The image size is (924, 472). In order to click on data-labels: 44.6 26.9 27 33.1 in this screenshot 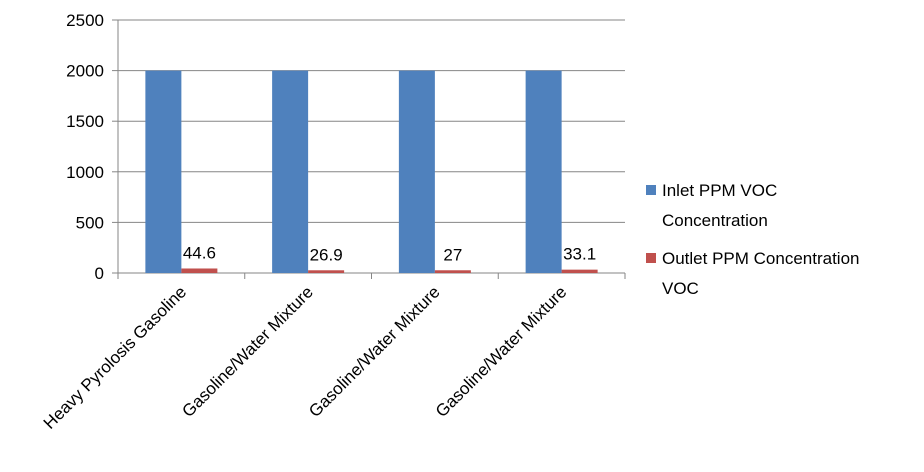, I will do `click(389, 253)`.